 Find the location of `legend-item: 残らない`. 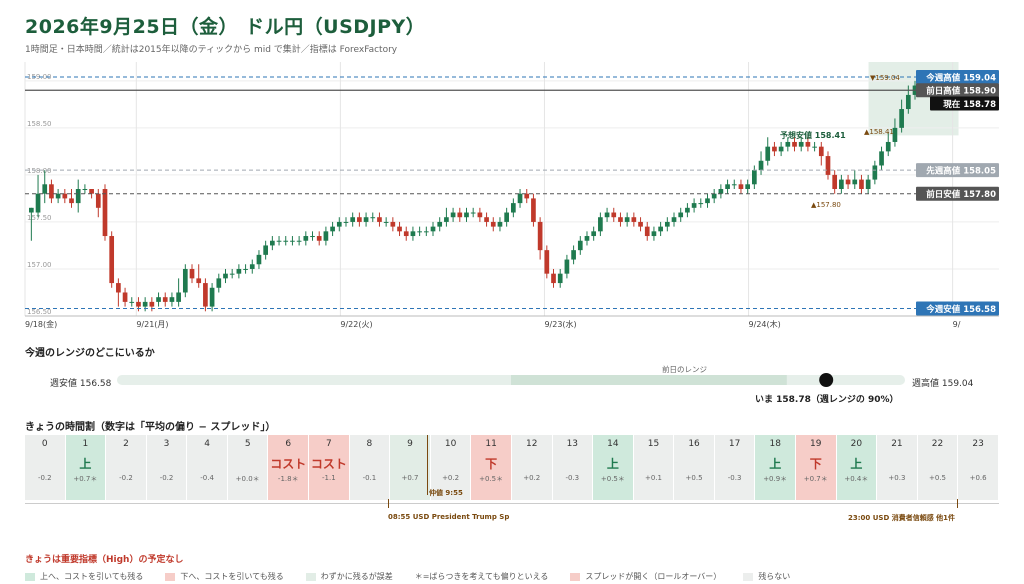

legend-item: 残らない is located at coordinates (766, 576).